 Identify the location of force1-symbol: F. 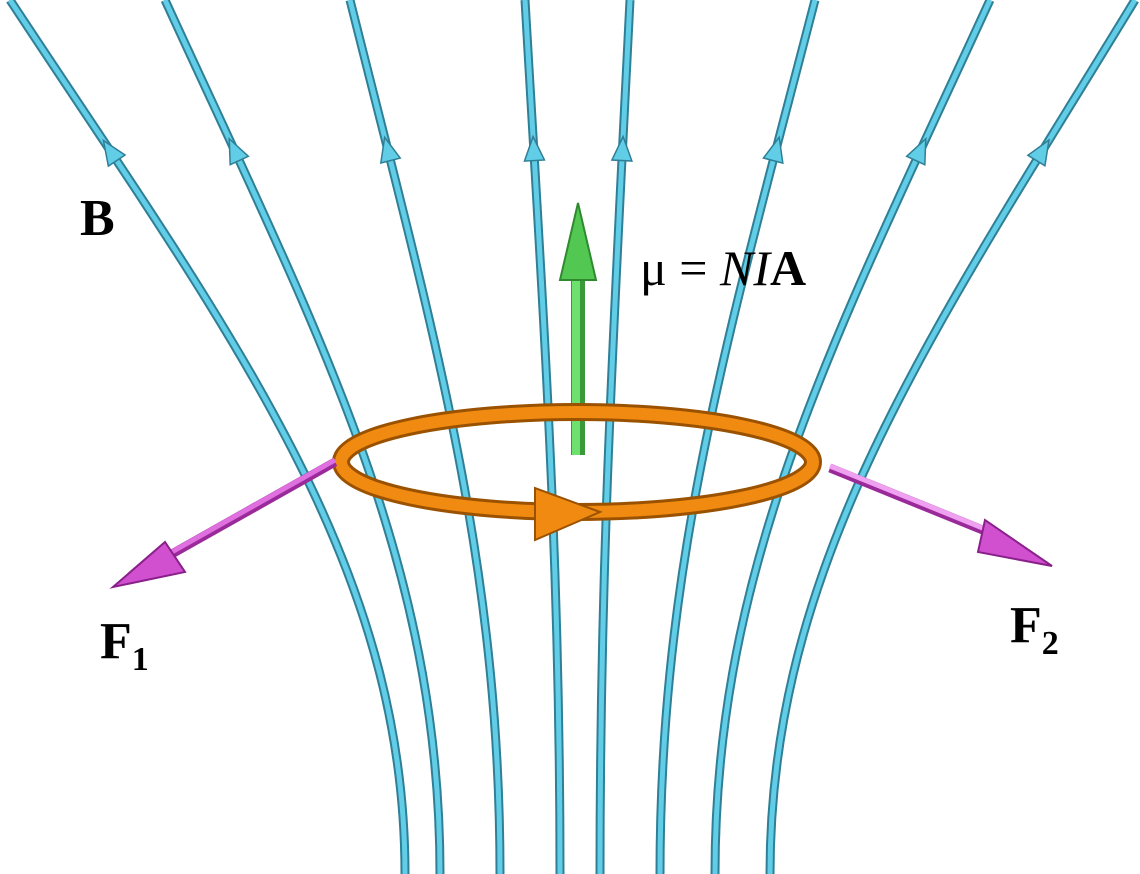
(116, 641).